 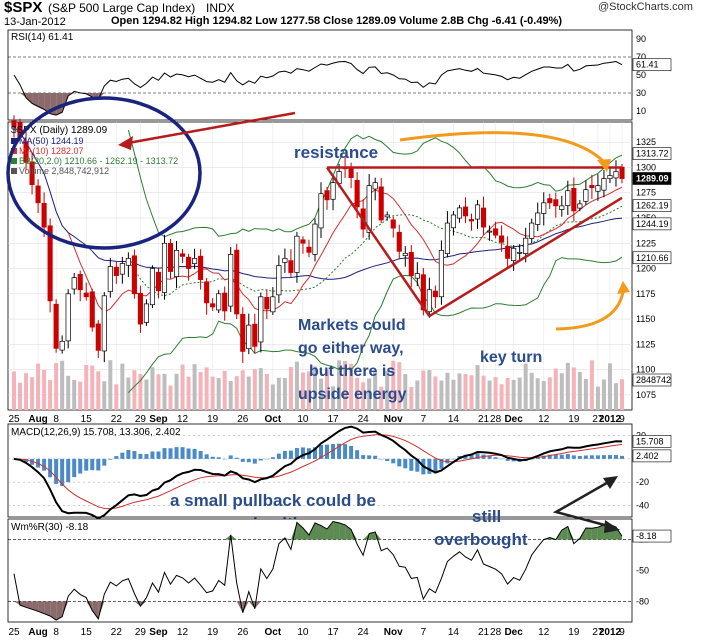 I want to click on legend-pointer-arrowhead, so click(x=125, y=143).